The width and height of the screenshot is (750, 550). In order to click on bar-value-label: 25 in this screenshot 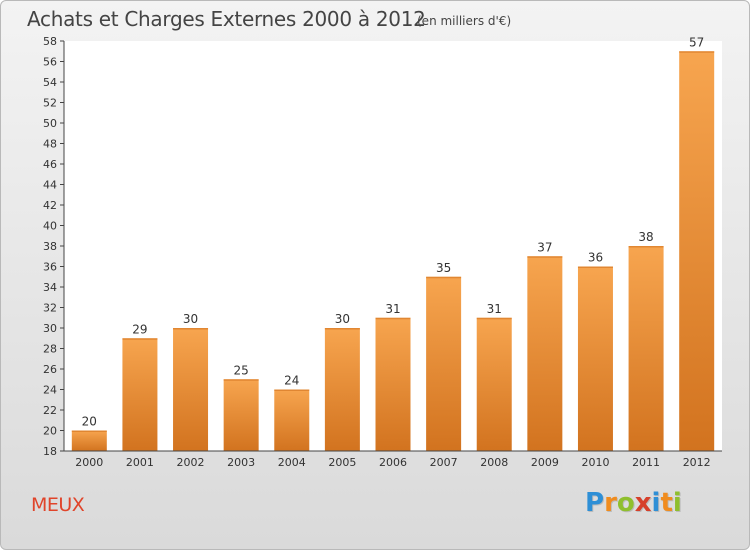, I will do `click(241, 370)`.